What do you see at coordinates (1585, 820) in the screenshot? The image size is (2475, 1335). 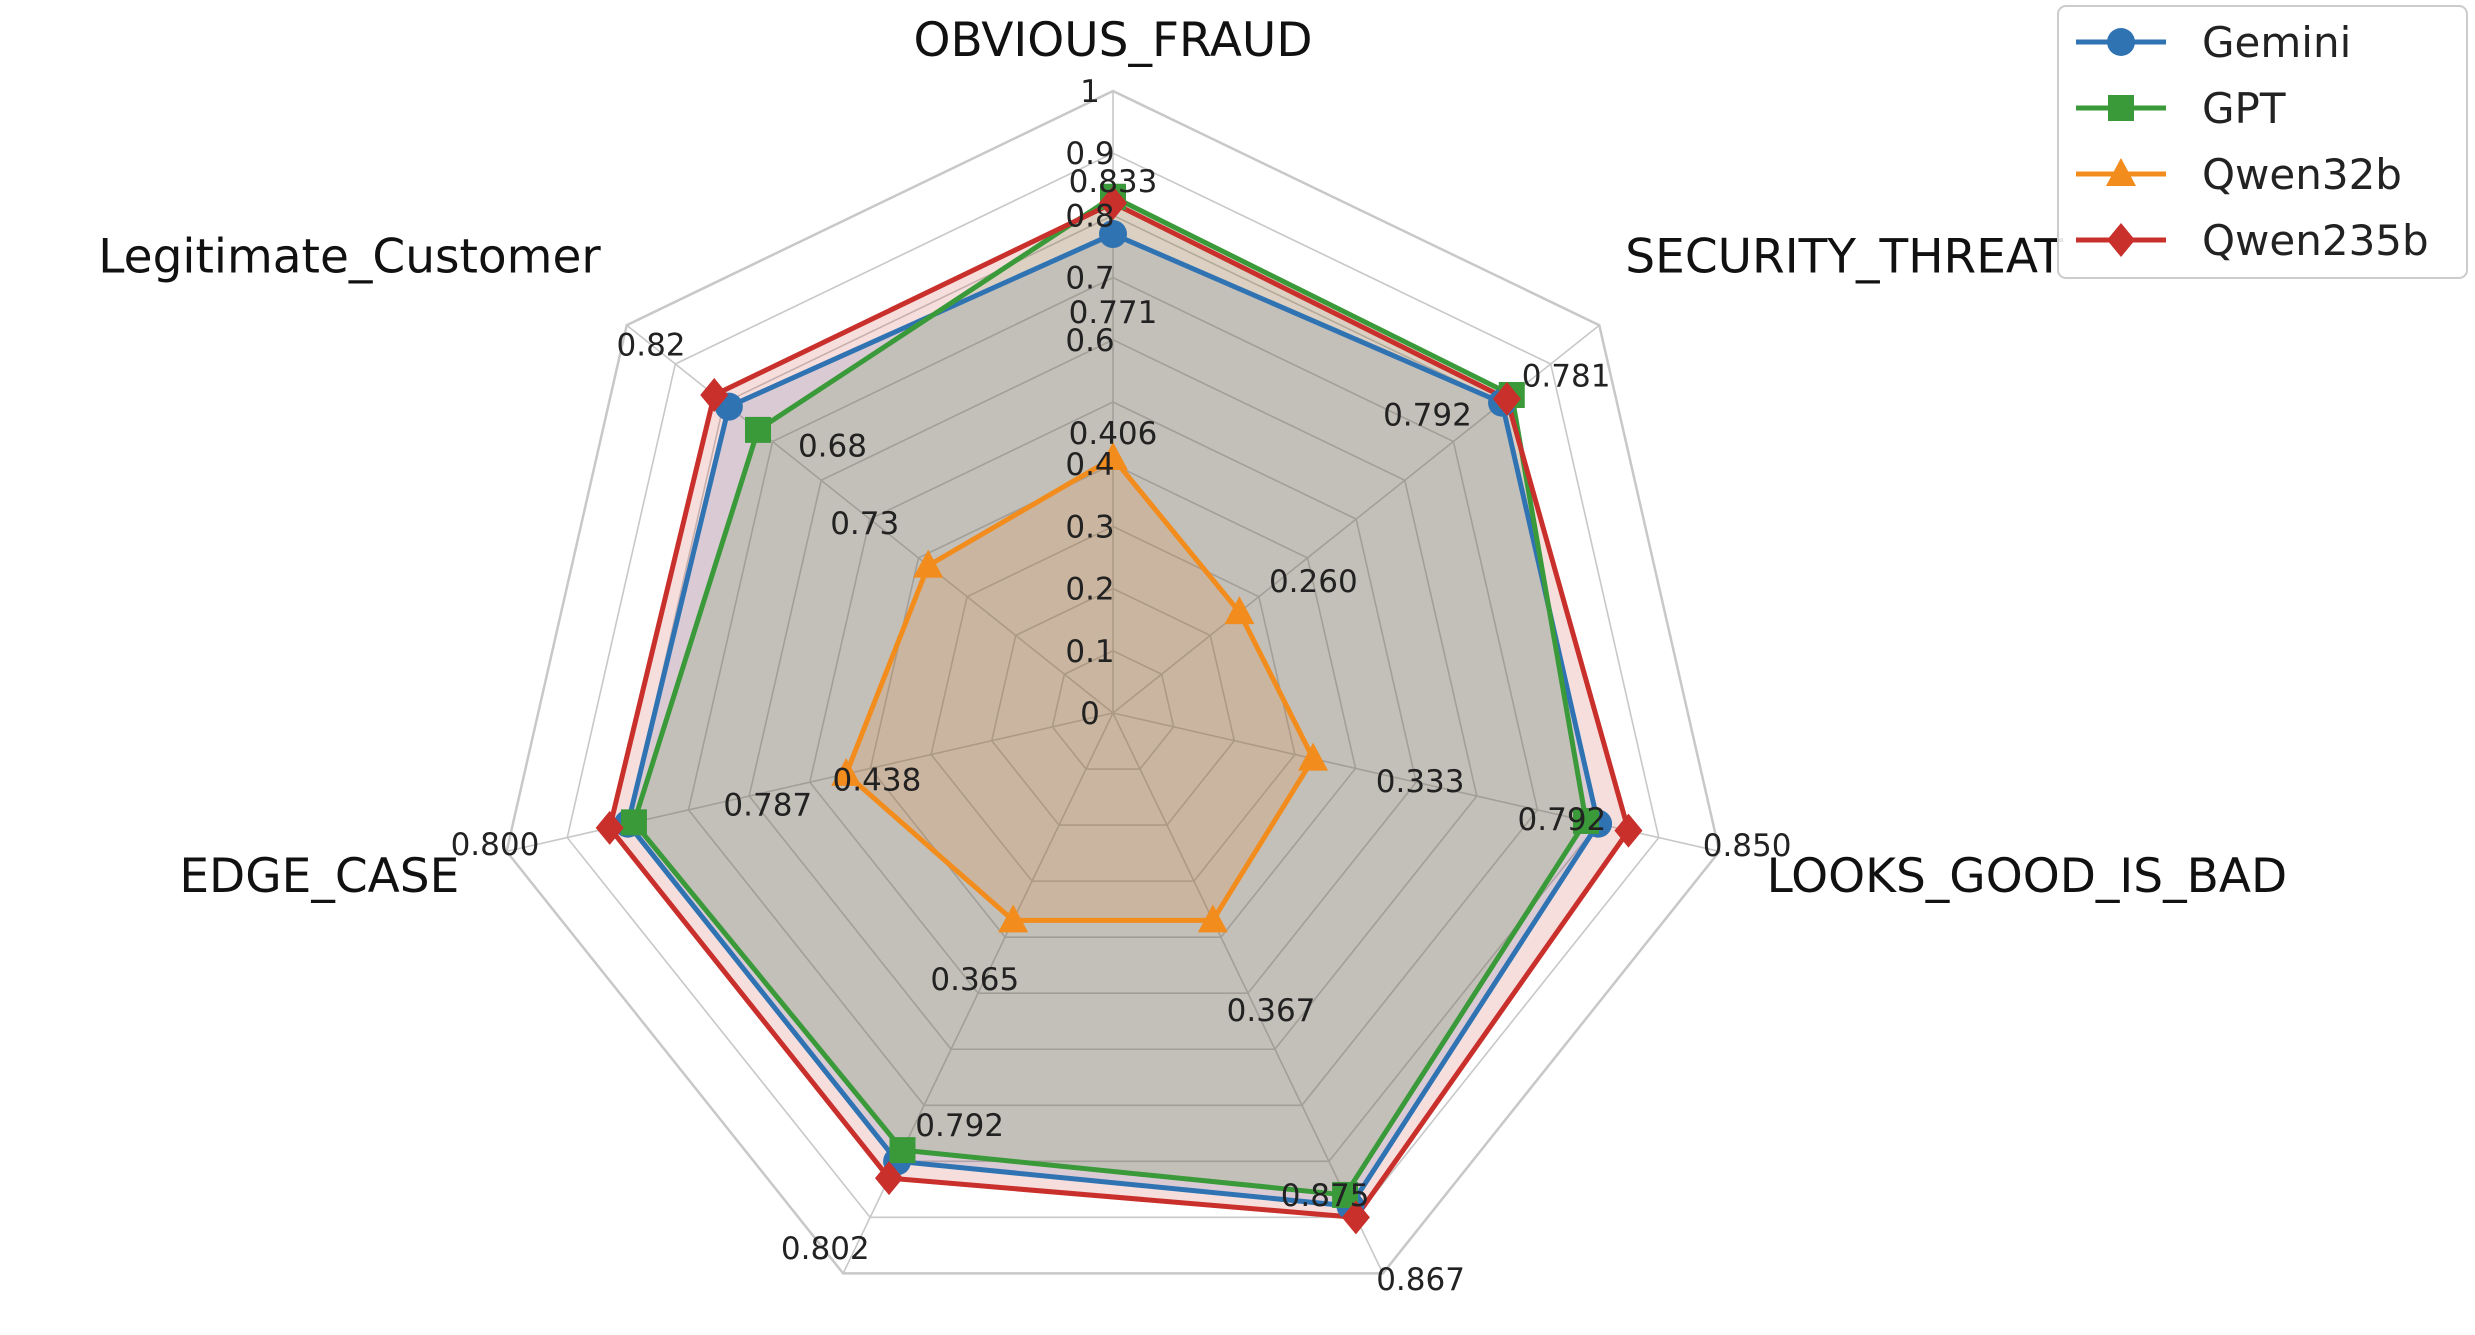 I see `point-gpt-looks-good-is-bad` at bounding box center [1585, 820].